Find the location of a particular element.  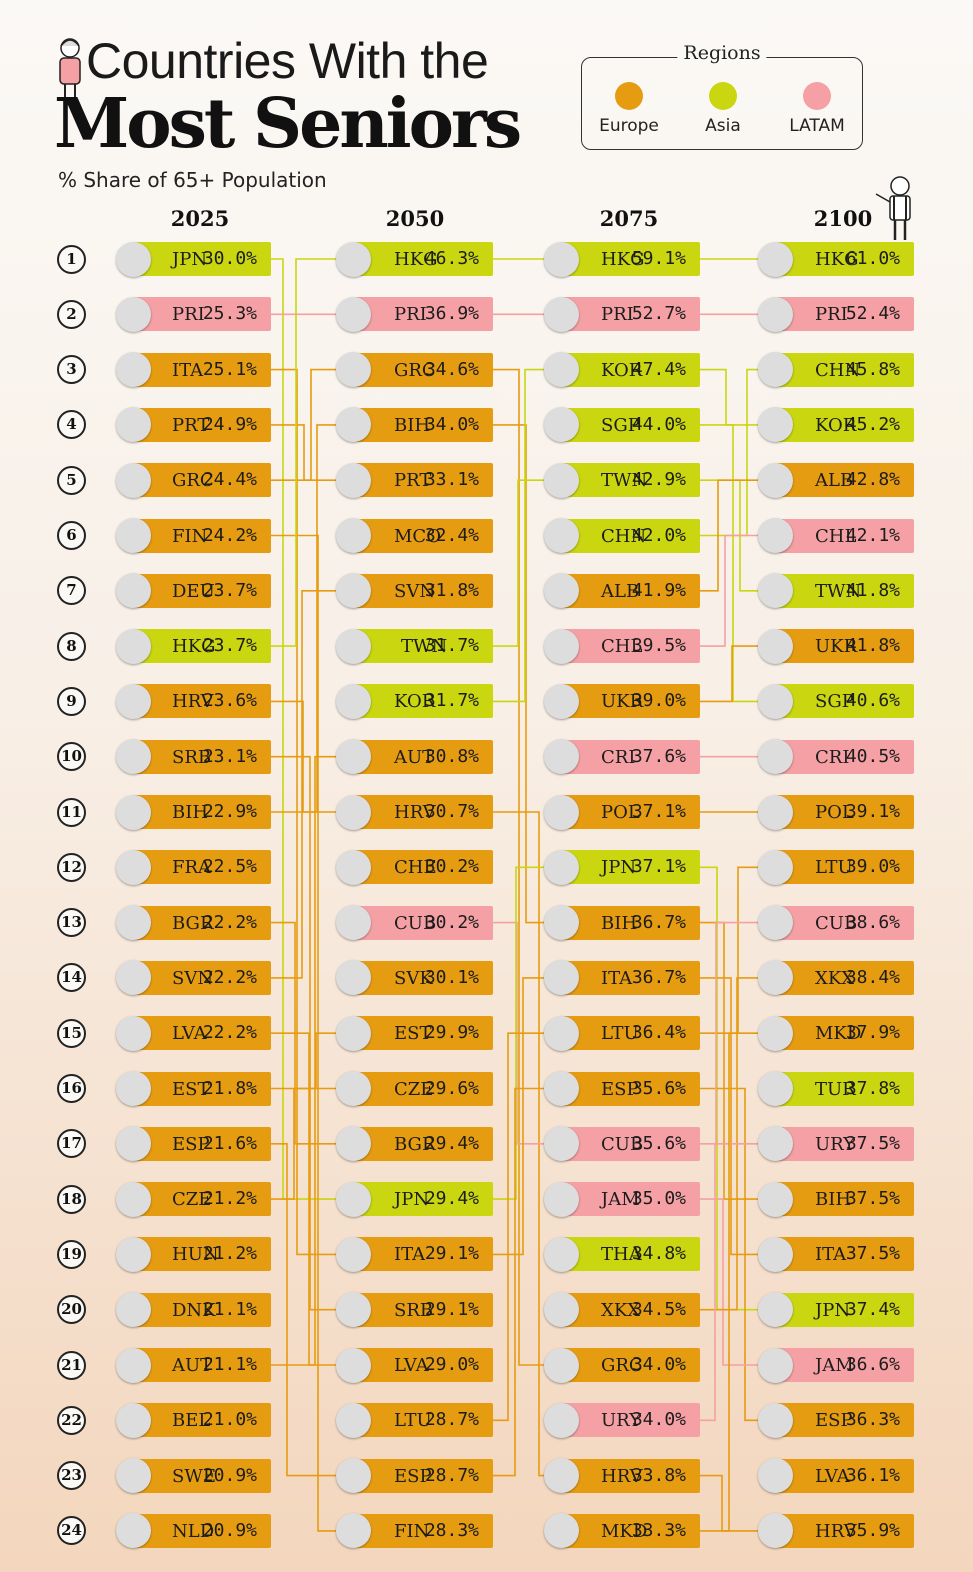

country-pill: HKG 59.1% is located at coordinates (631, 259).